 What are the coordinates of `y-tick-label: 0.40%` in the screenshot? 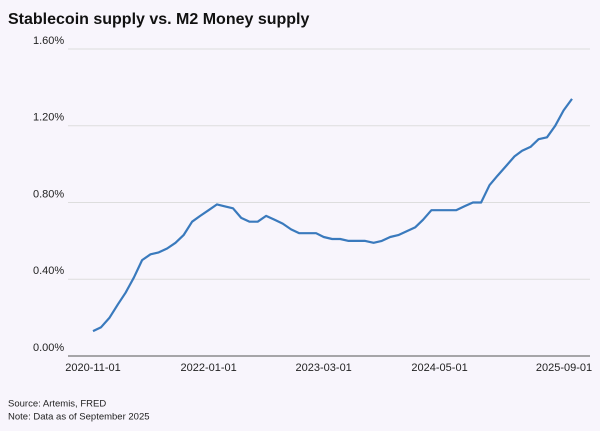 It's located at (48, 271).